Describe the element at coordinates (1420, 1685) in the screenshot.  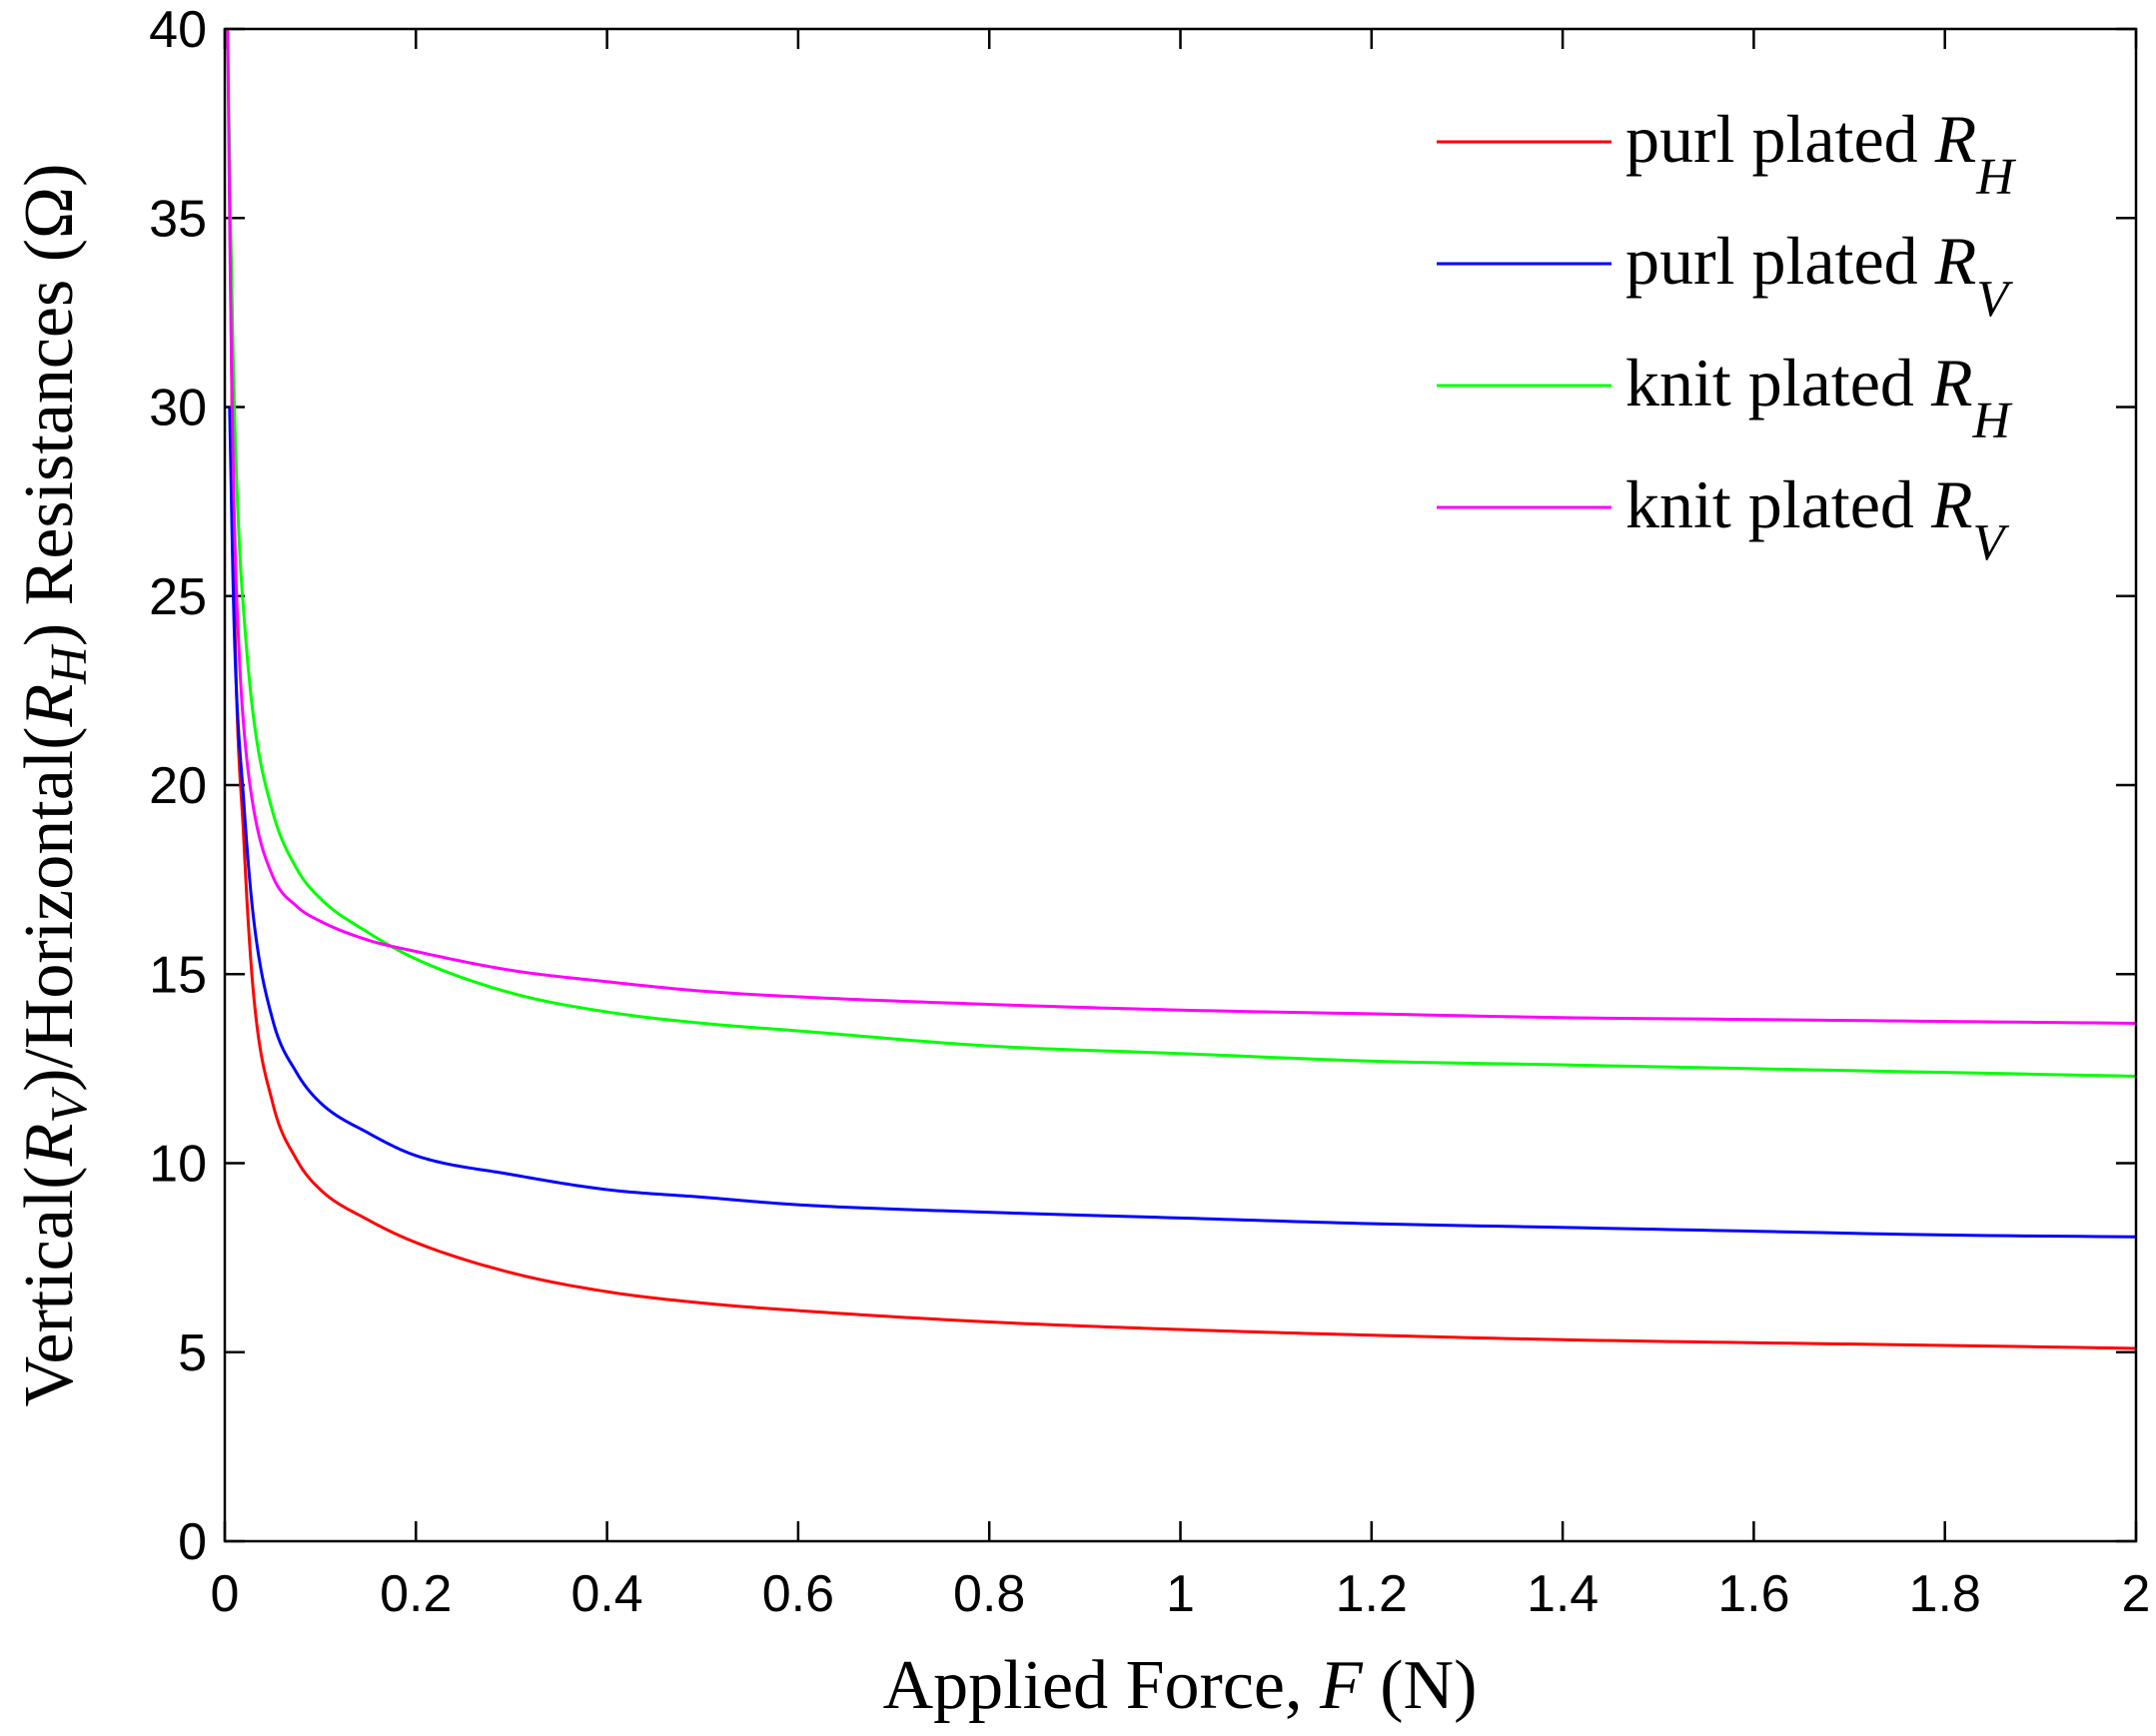
I see `x-axis-label-suffix: (N)` at that location.